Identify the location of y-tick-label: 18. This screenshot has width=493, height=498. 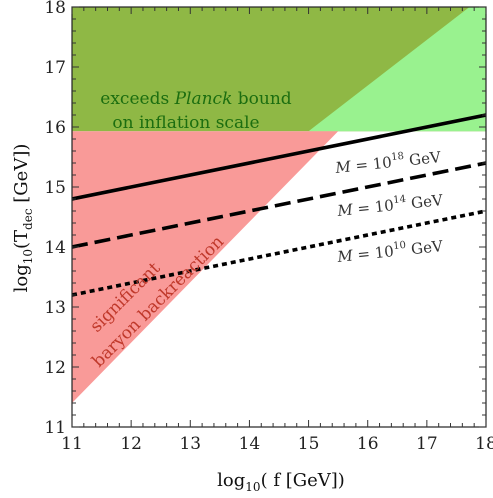
(55, 9).